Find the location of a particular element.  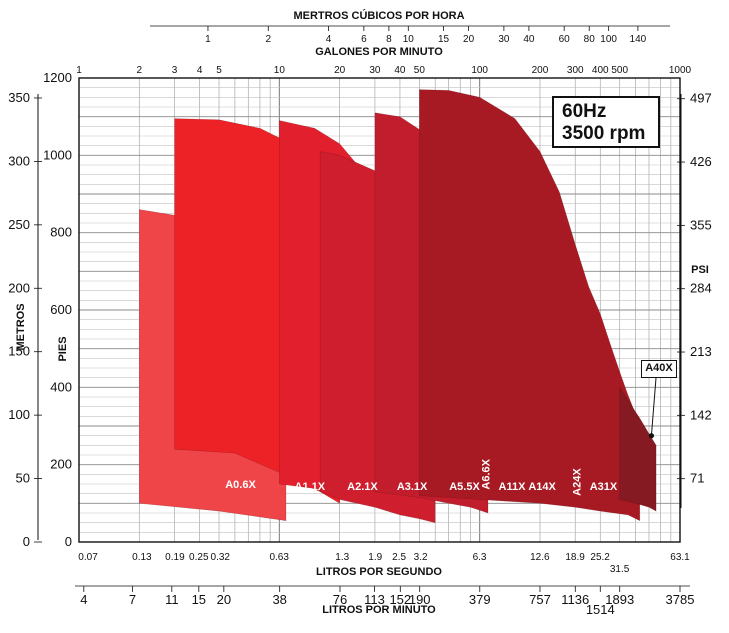

bottom-axis-2-tick: 1136 is located at coordinates (575, 599).